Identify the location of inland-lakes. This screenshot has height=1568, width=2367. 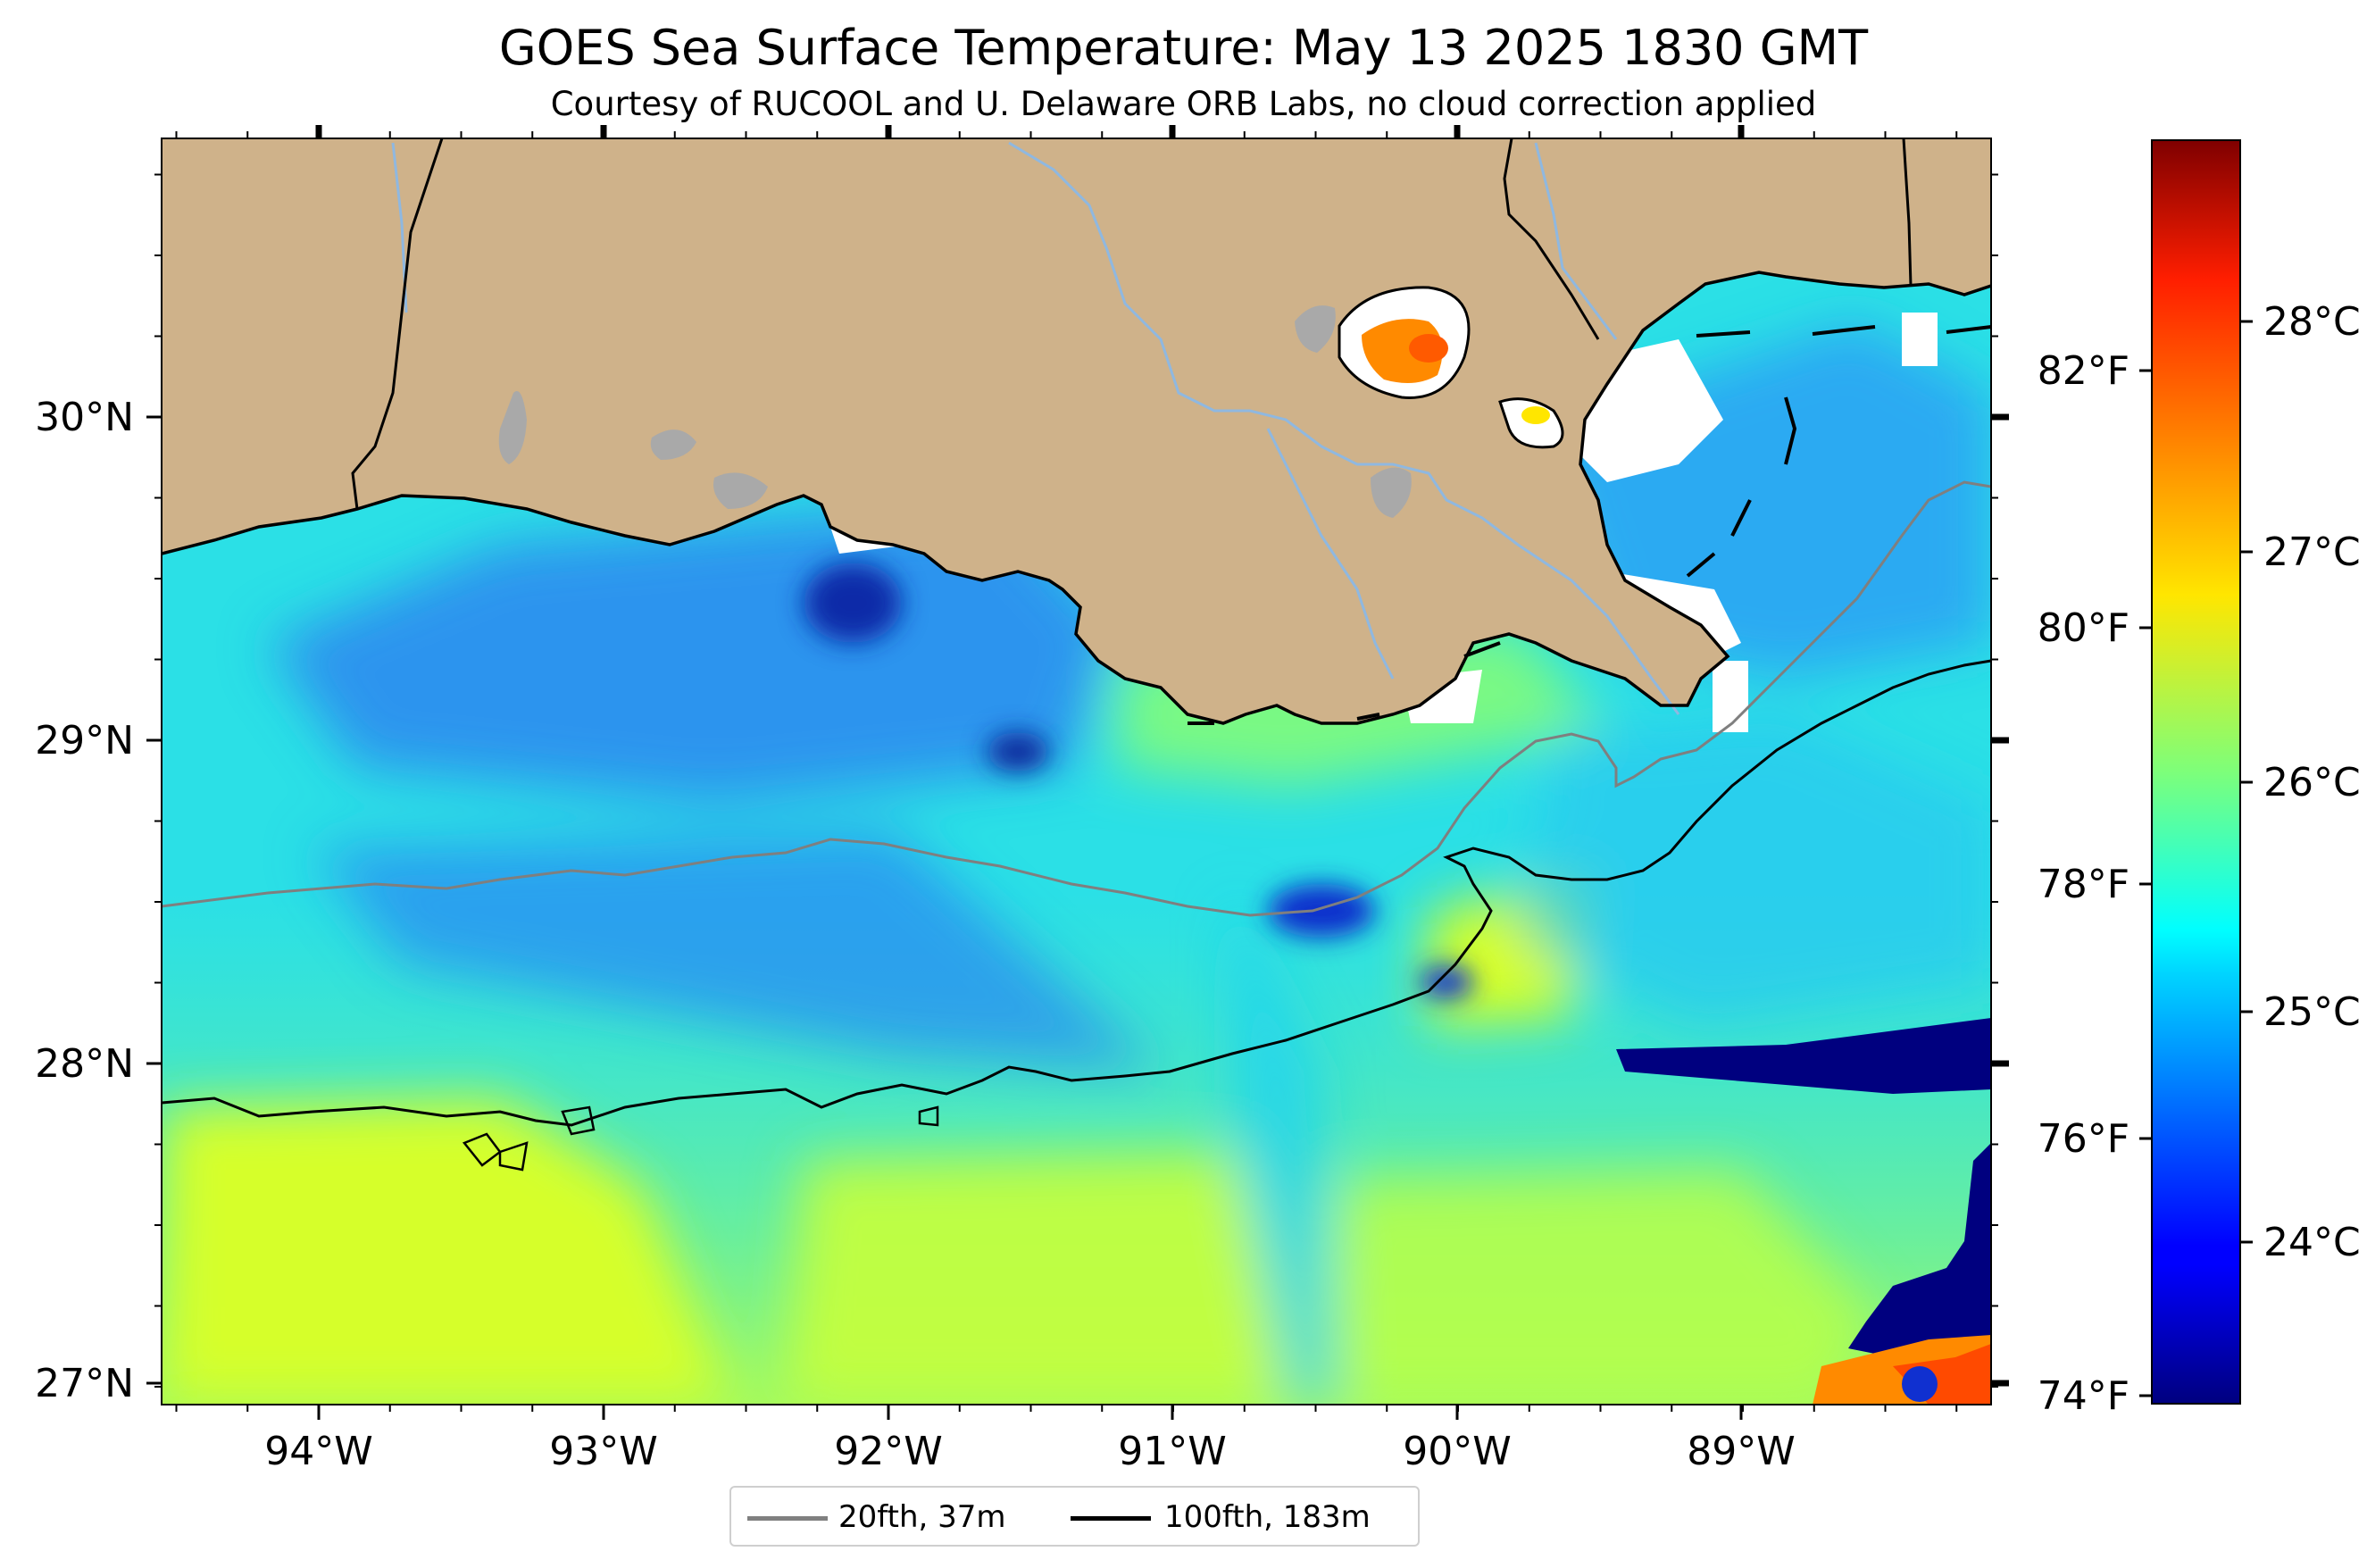
(955, 411).